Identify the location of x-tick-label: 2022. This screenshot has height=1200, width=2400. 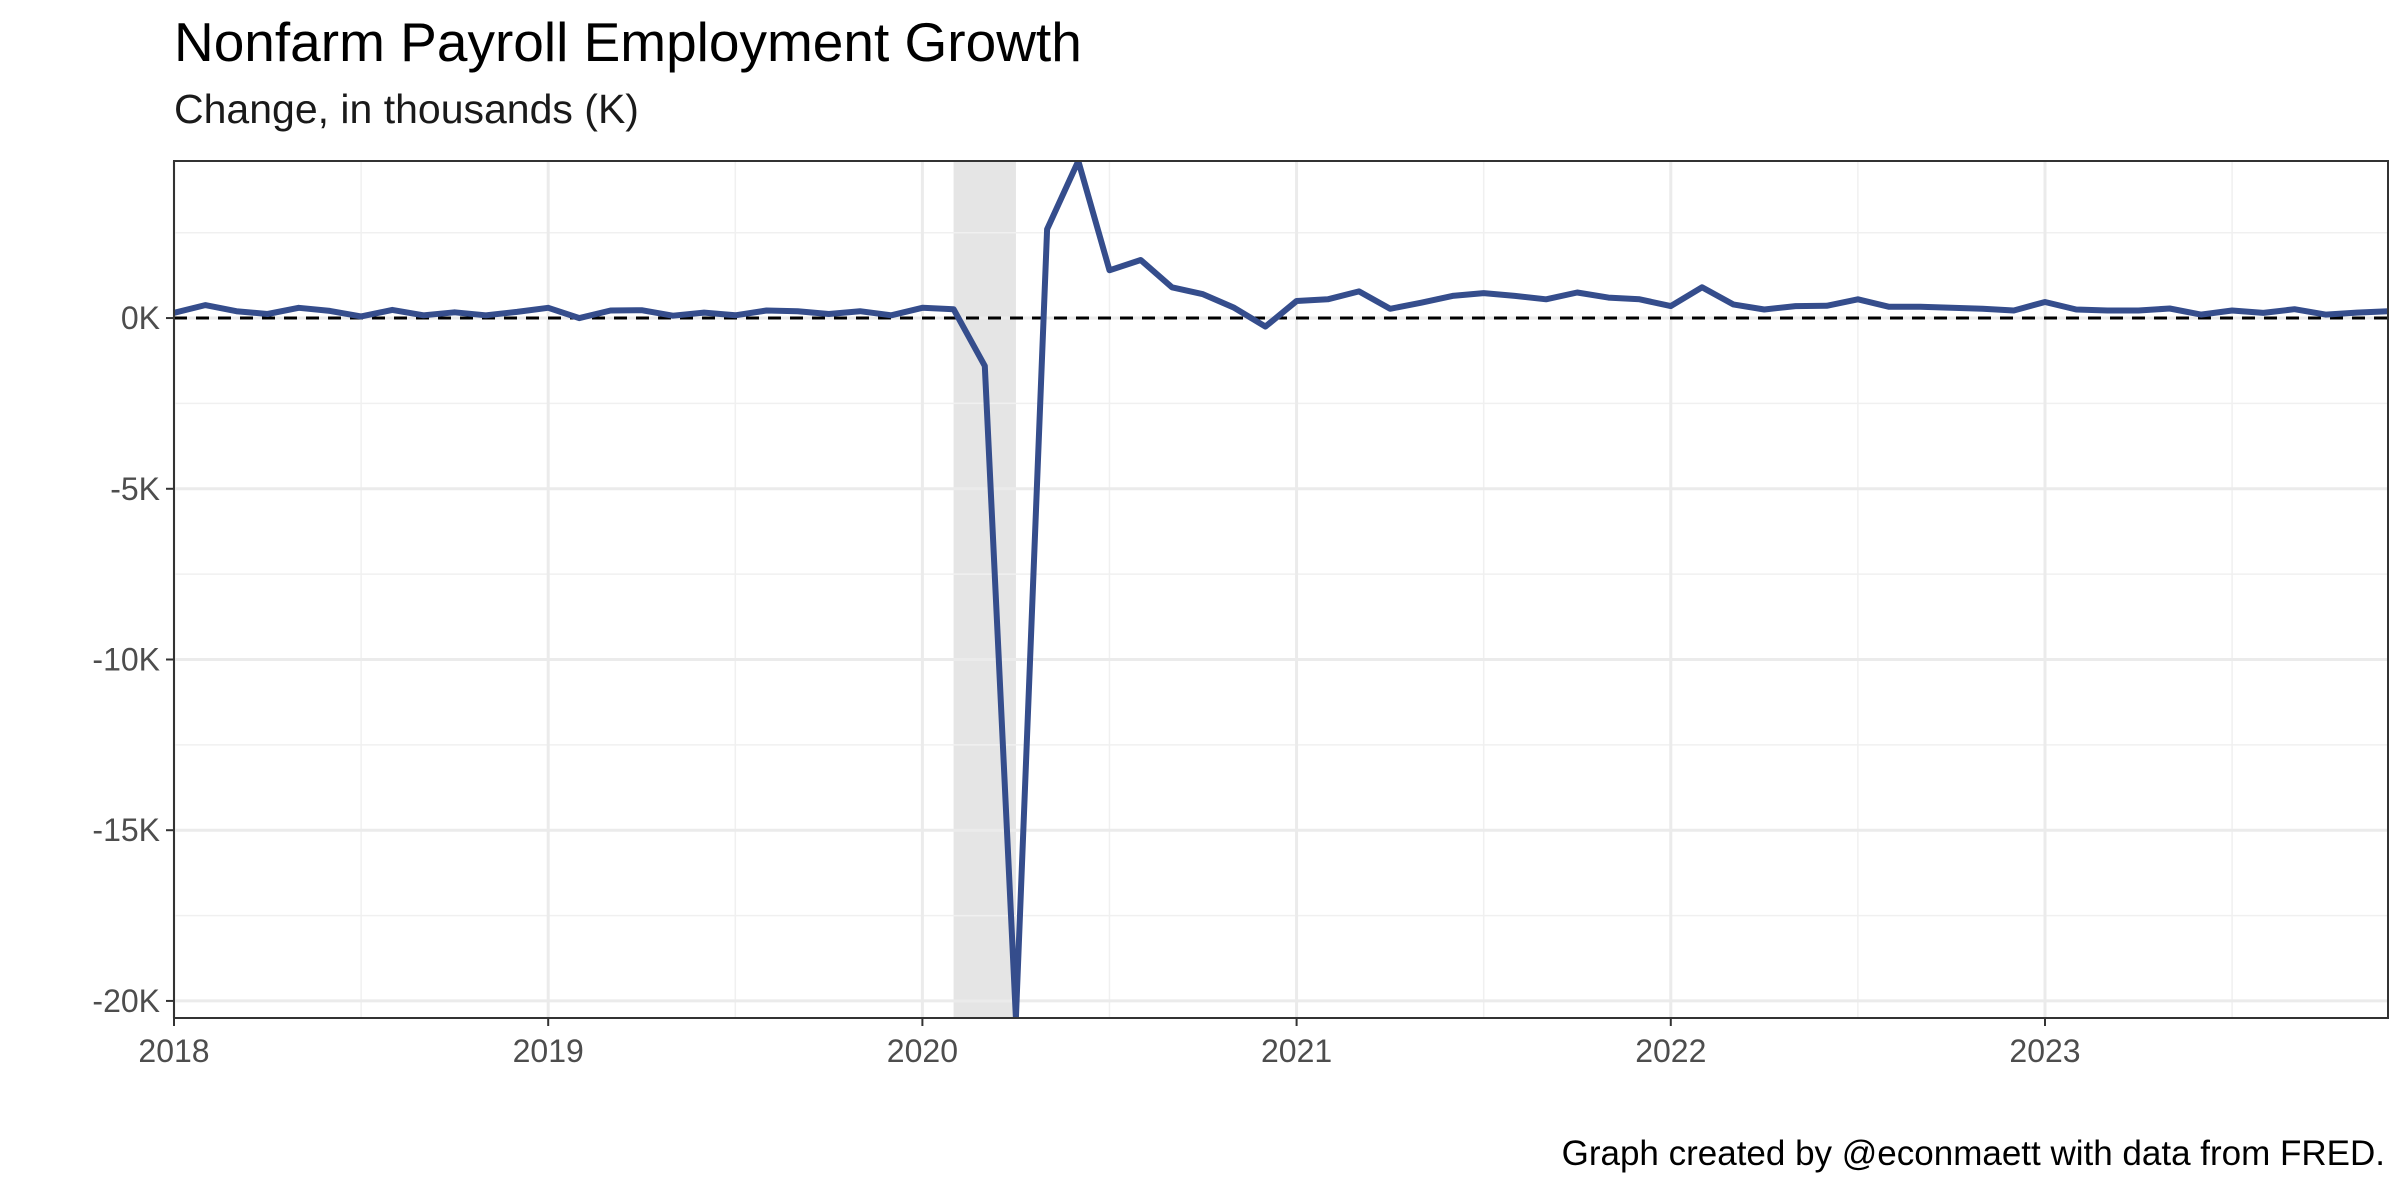
(1670, 1051).